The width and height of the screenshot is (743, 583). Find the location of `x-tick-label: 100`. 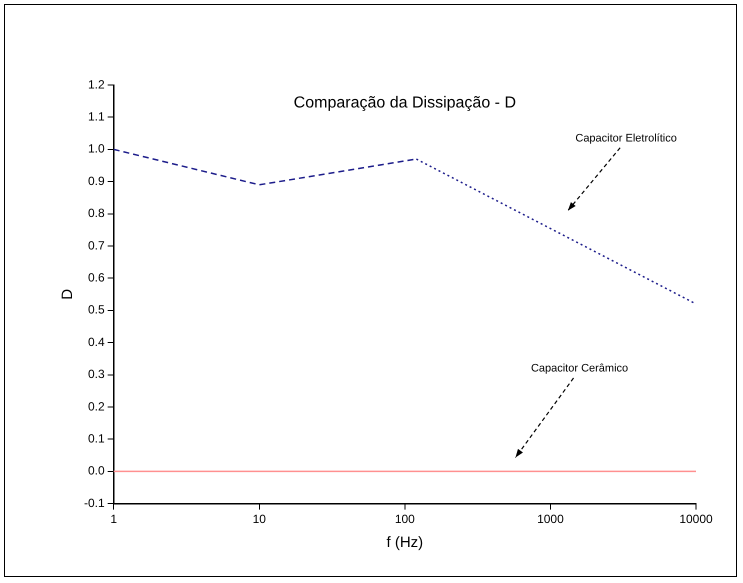

x-tick-label: 100 is located at coordinates (405, 519).